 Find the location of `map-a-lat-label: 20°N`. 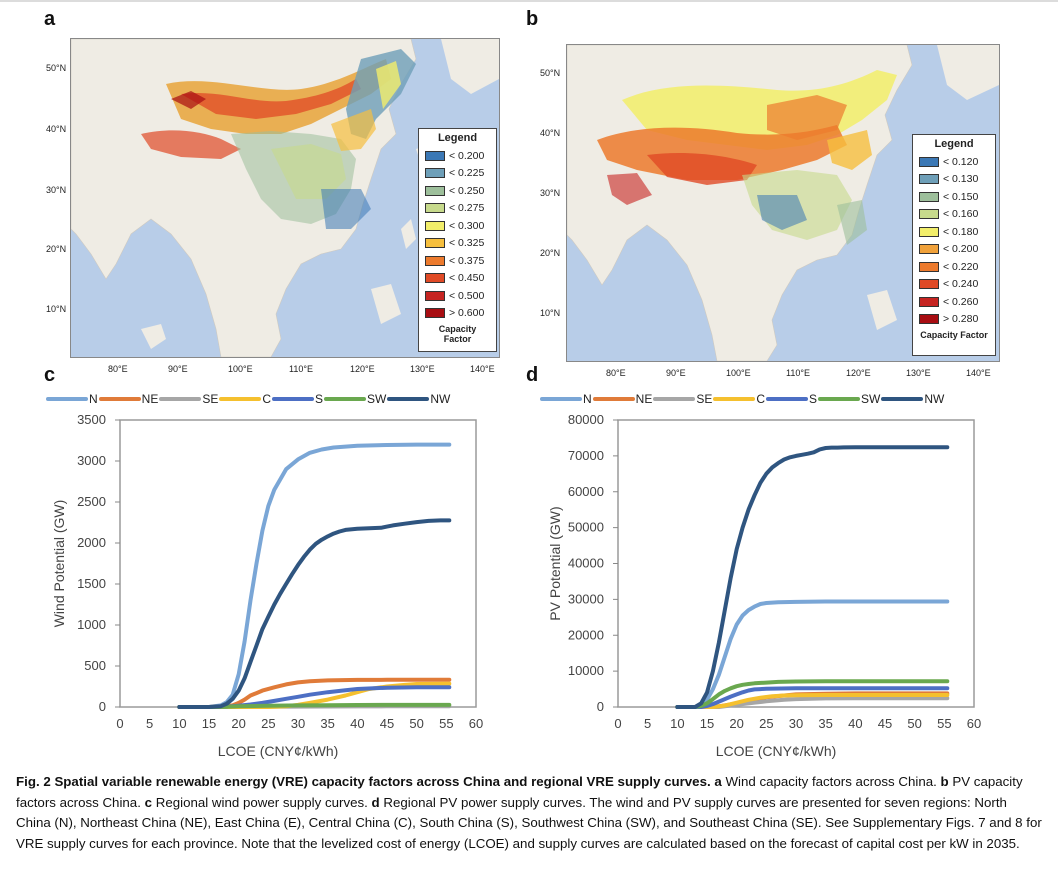

map-a-lat-label: 20°N is located at coordinates (56, 249).